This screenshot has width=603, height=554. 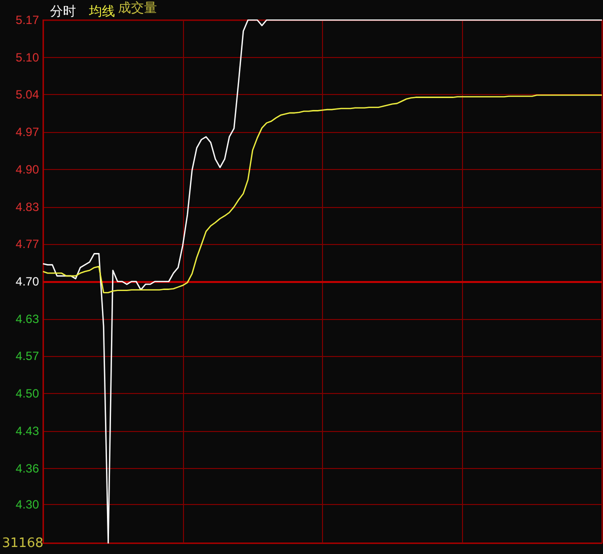 I want to click on y-tick-label: 4.43, so click(x=28, y=431).